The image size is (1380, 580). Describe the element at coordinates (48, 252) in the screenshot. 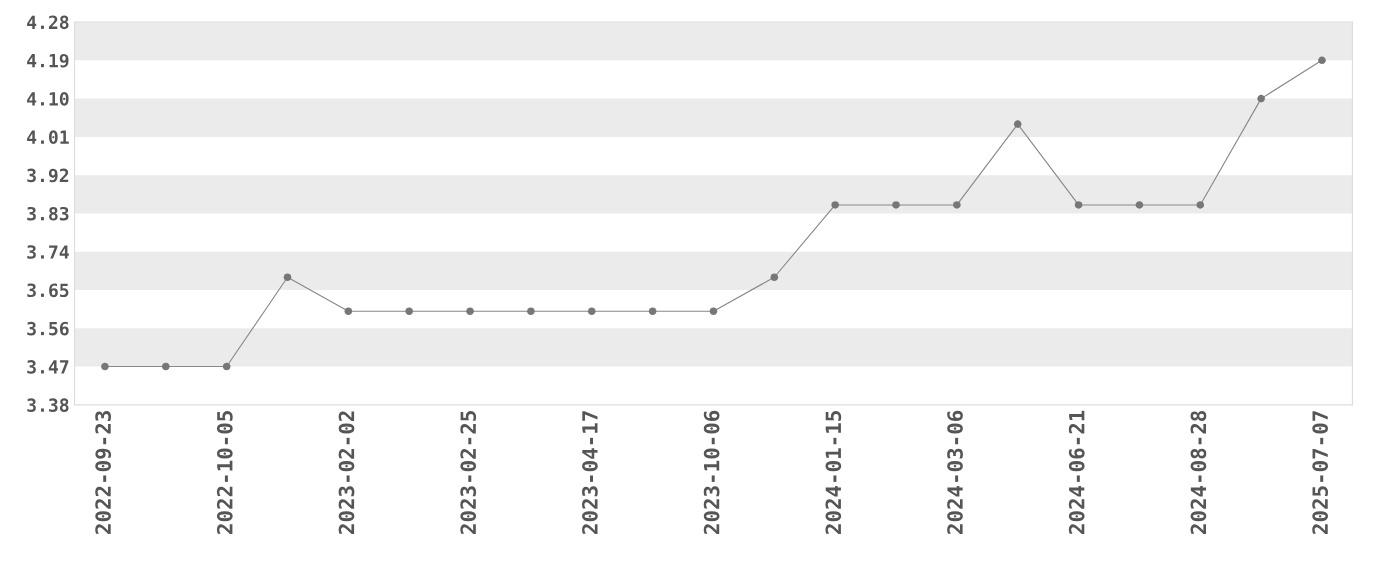

I see `y-tick-label: 3.74` at that location.